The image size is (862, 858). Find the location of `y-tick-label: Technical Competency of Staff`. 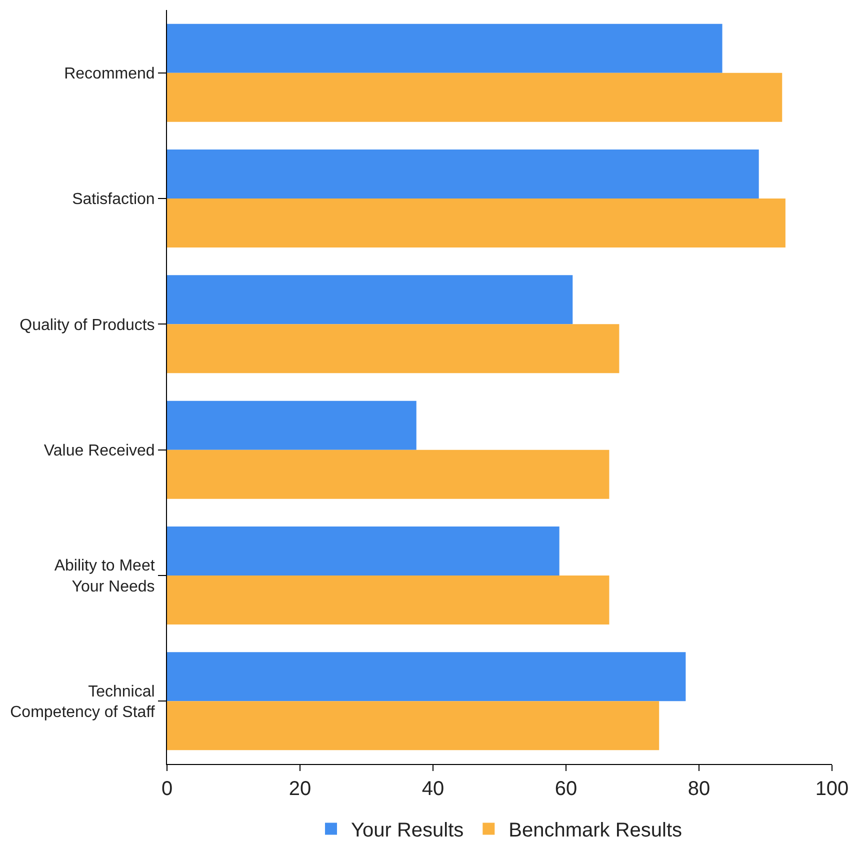

y-tick-label: Technical Competency of Staff is located at coordinates (83, 702).